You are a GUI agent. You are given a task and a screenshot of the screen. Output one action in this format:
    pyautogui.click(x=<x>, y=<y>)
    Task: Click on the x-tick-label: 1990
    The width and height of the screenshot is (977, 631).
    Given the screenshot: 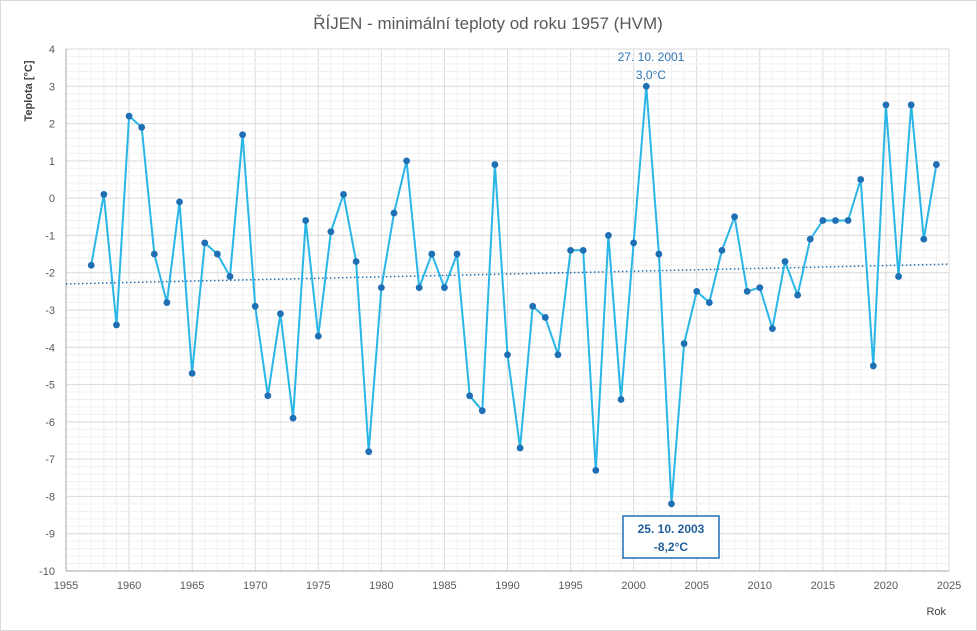 What is the action you would take?
    pyautogui.click(x=507, y=586)
    